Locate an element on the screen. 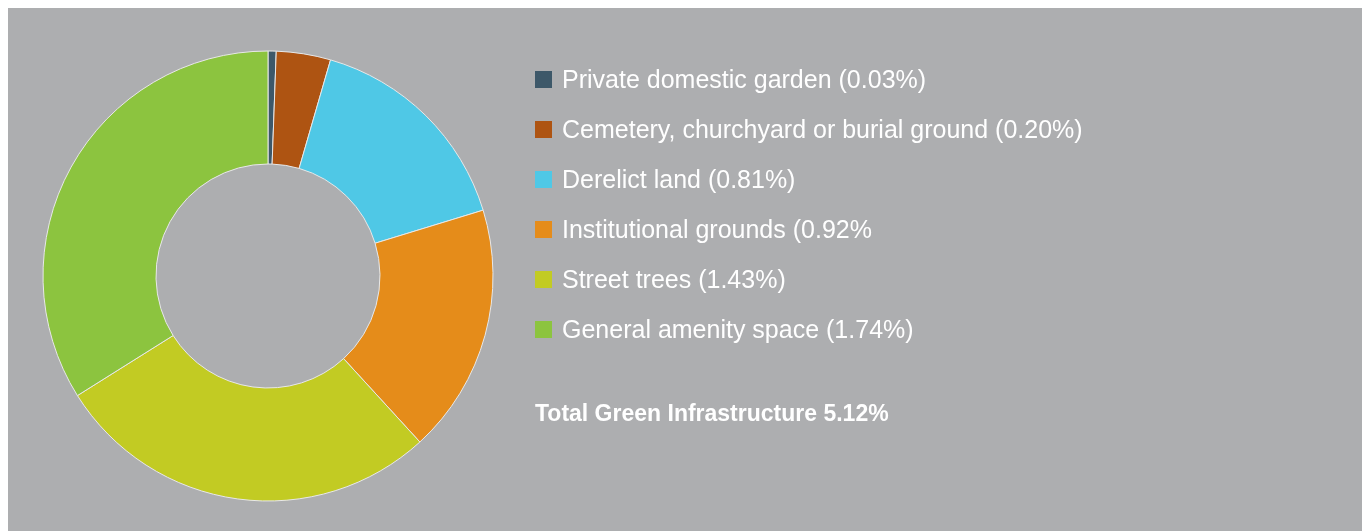 The height and width of the screenshot is (531, 1362). data-label: (1.43%) is located at coordinates (742, 278).